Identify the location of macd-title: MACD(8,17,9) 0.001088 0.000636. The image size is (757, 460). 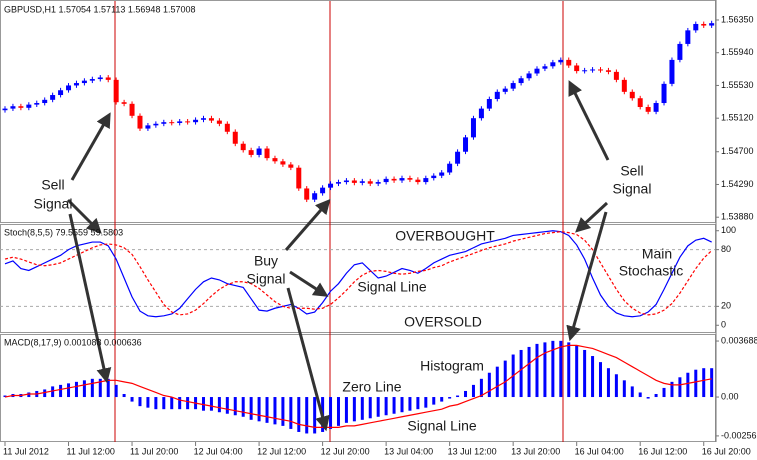
(73, 342).